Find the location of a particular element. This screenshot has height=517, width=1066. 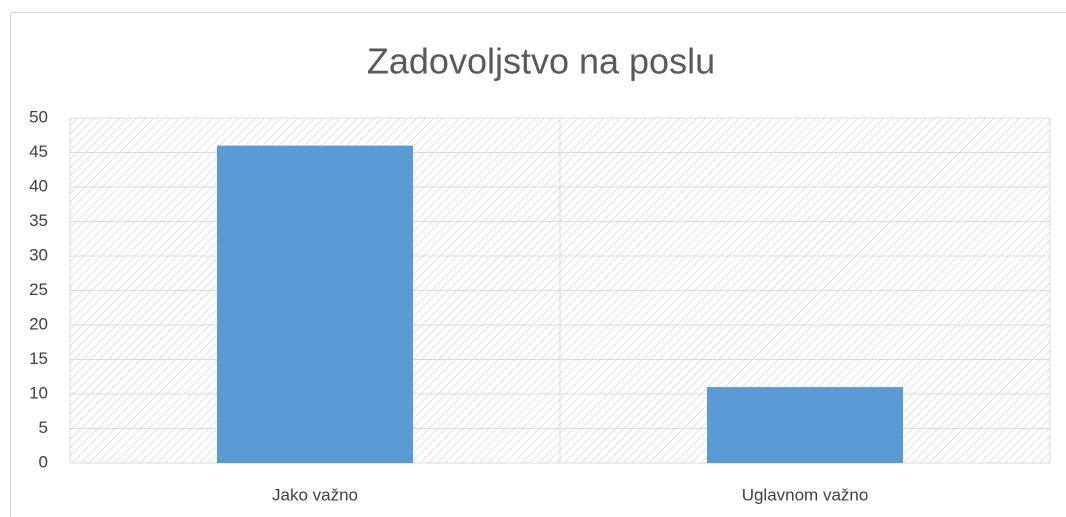

y-tick-label: 40 is located at coordinates (38, 185).